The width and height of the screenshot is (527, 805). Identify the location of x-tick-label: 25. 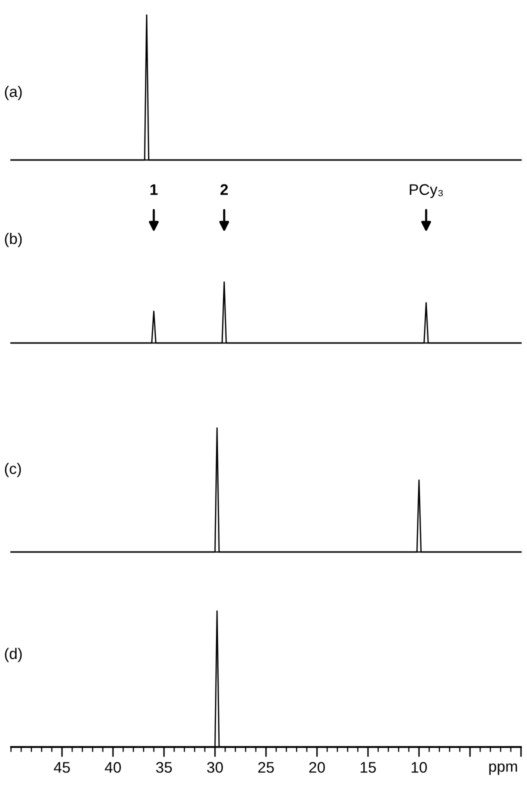
(266, 767).